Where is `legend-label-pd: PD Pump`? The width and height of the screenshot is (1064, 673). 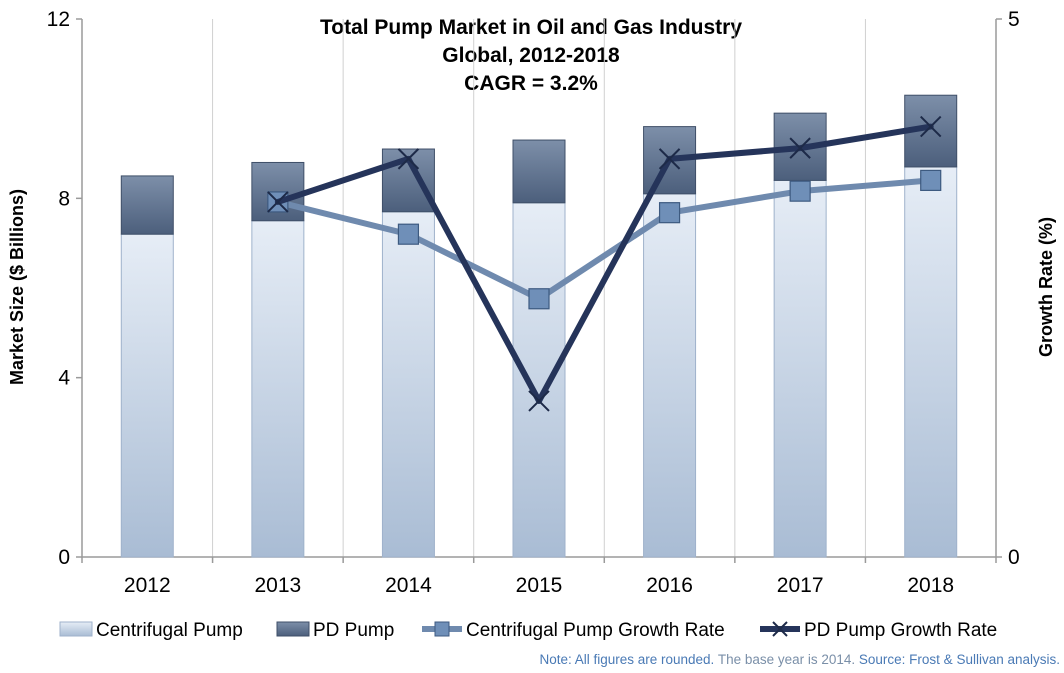
legend-label-pd: PD Pump is located at coordinates (353, 630).